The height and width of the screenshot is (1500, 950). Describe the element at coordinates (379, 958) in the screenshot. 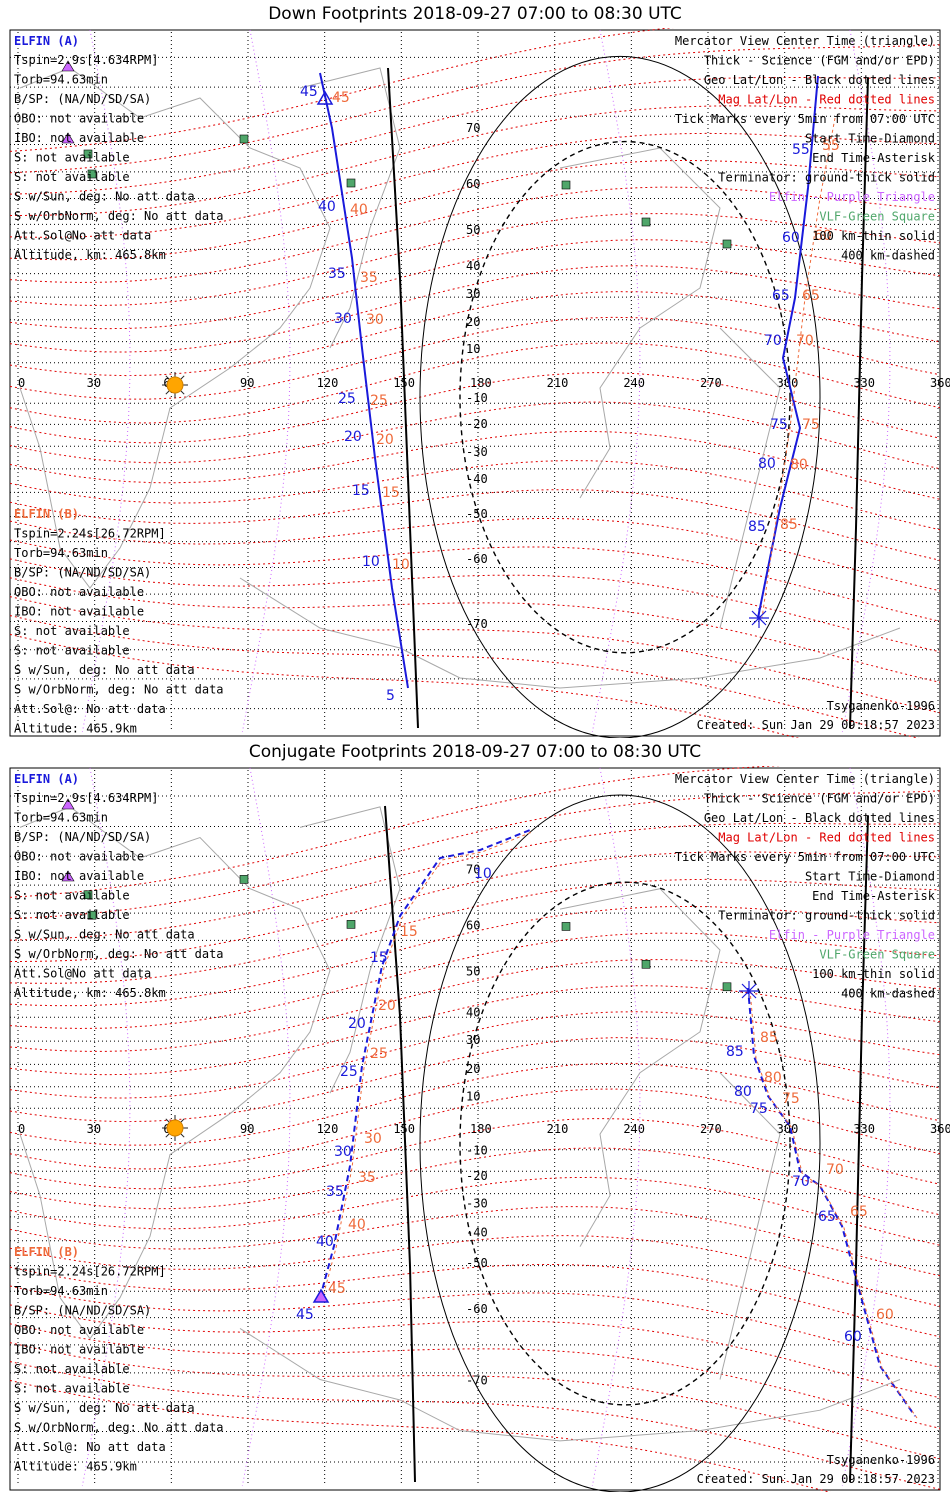

I see `track-a-time-label: 15` at that location.